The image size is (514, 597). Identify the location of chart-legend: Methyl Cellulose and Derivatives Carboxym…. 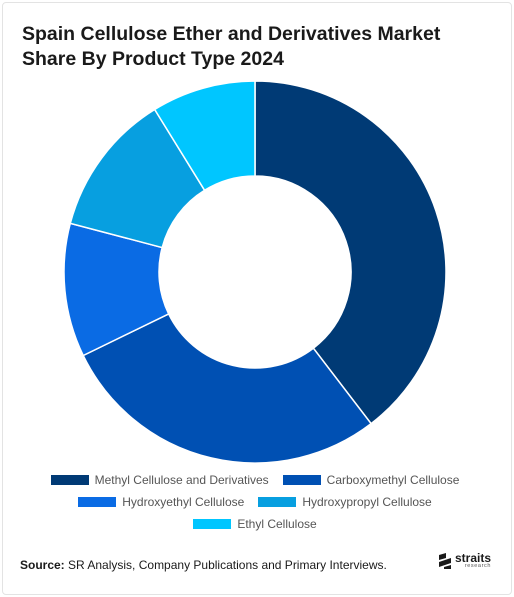
(255, 501).